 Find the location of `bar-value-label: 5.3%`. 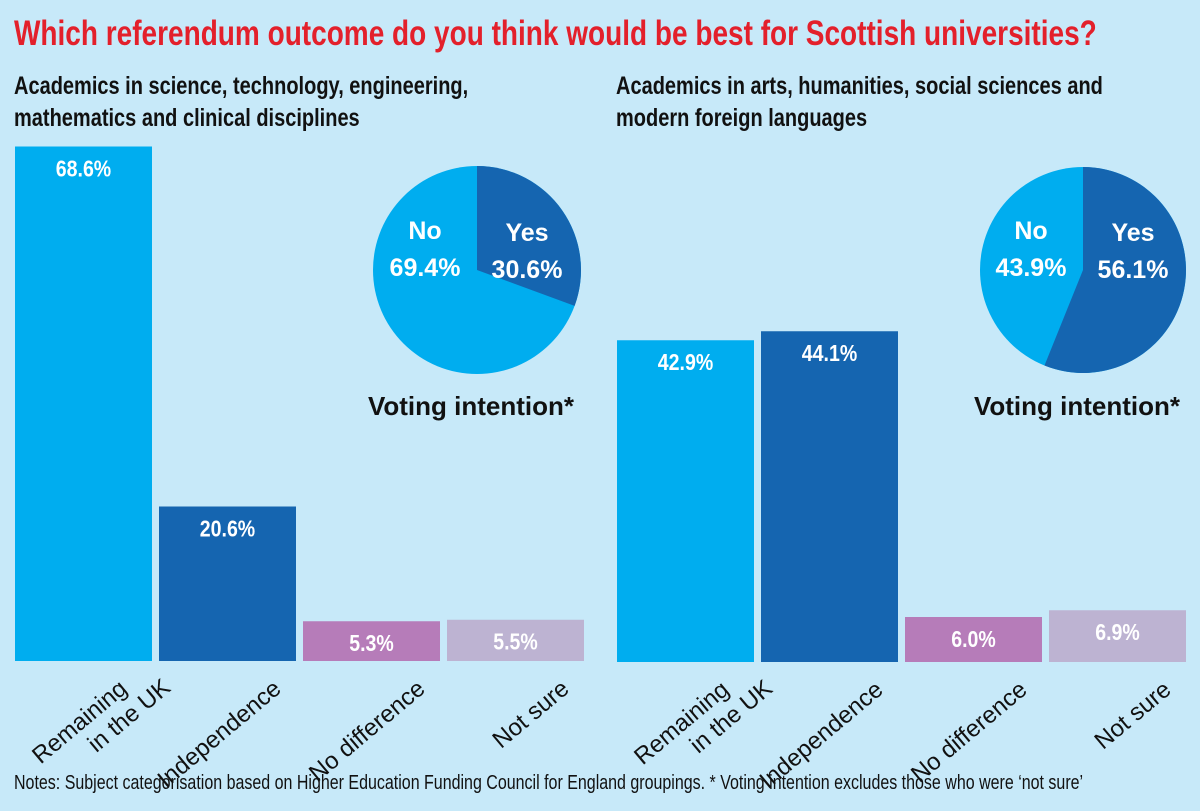

bar-value-label: 5.3% is located at coordinates (371, 644).